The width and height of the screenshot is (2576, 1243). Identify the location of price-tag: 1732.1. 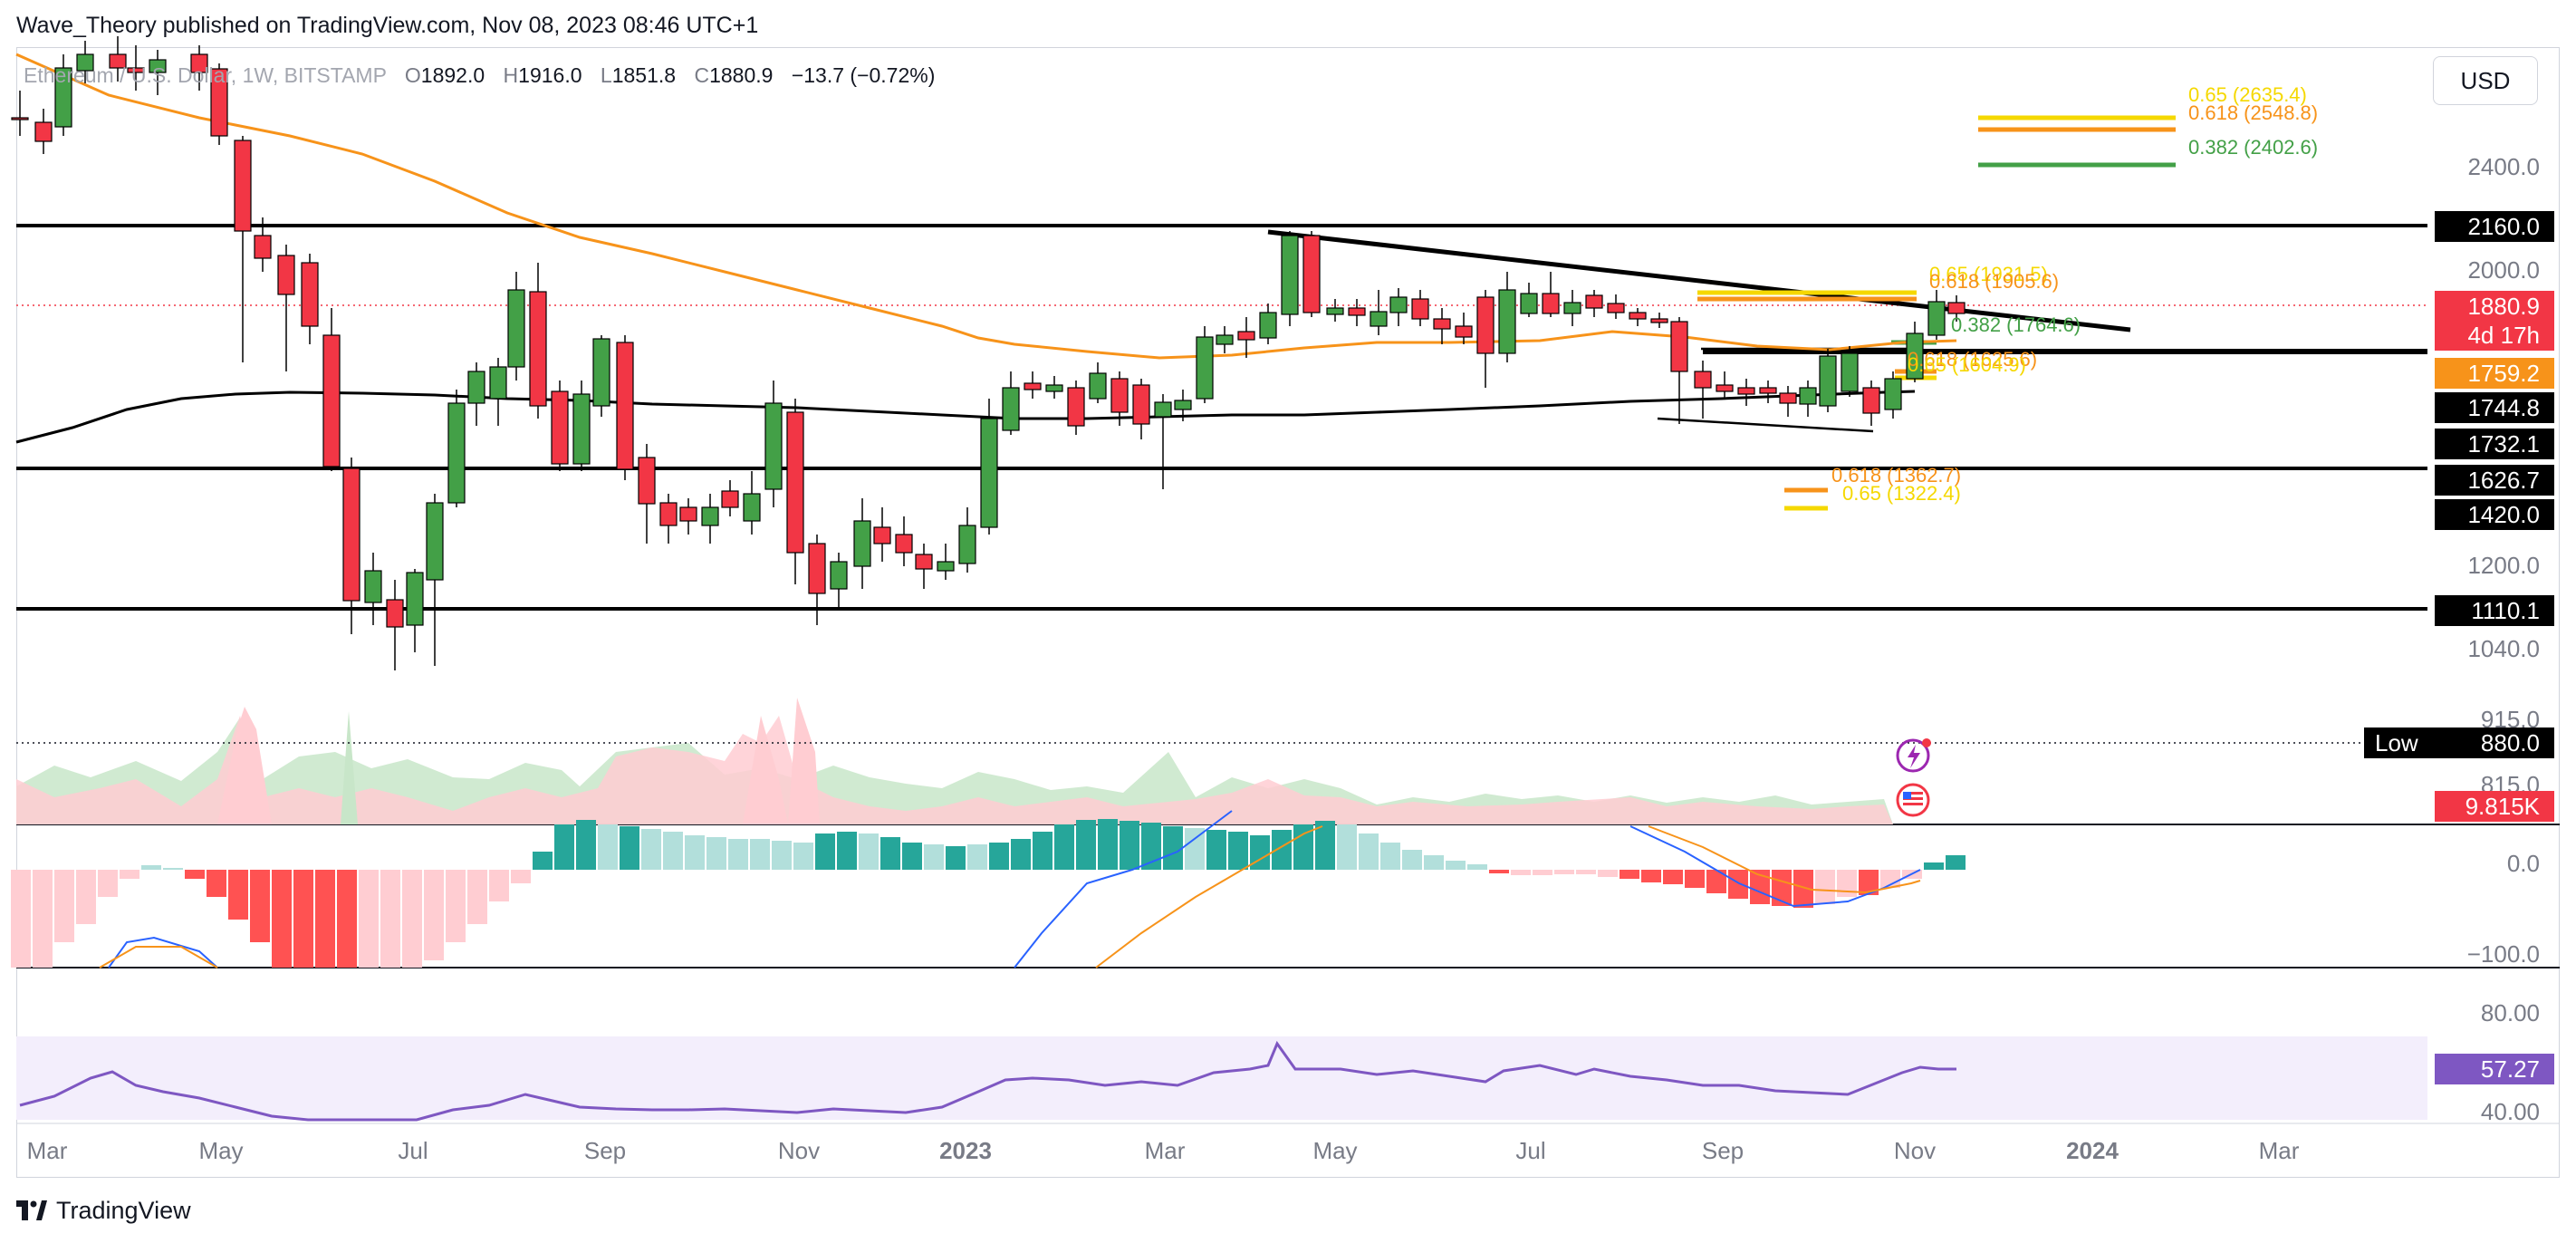
(2494, 444).